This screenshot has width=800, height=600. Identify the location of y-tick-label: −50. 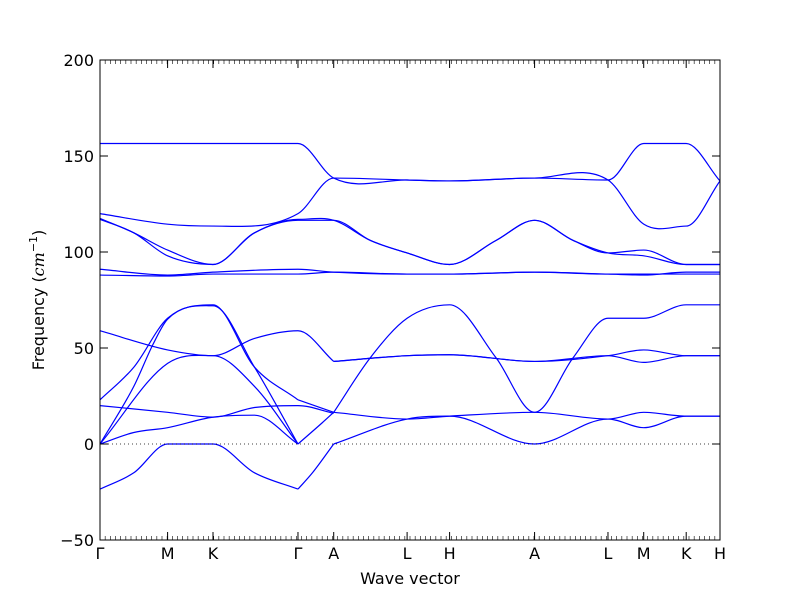
(77, 540).